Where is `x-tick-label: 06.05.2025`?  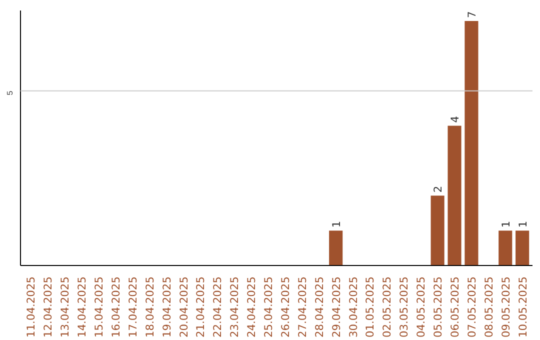 x-tick-label: 06.05.2025 is located at coordinates (455, 307).